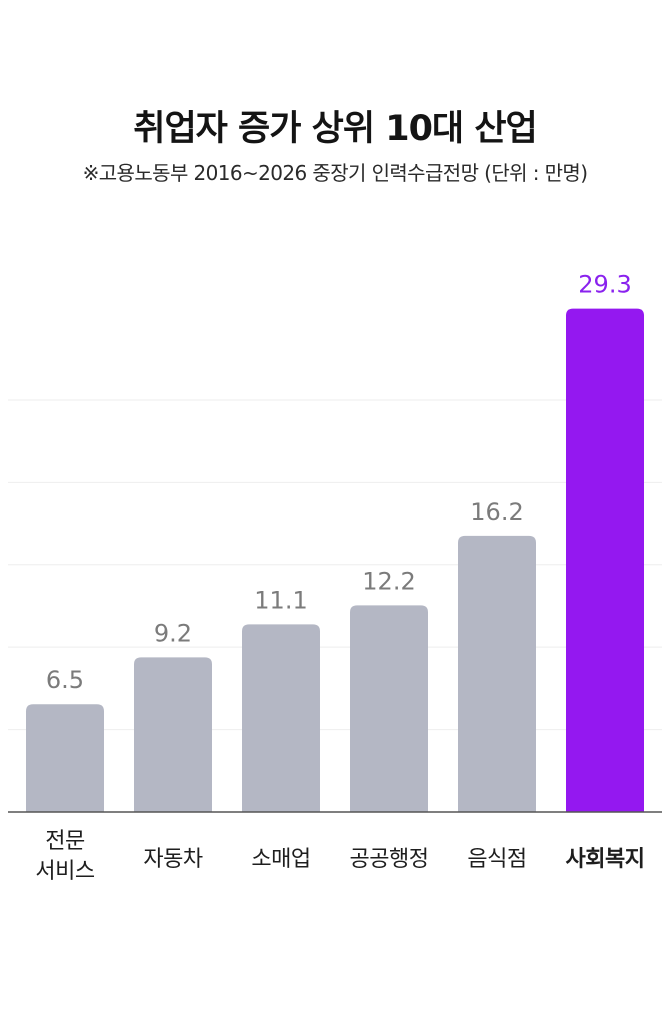 This screenshot has height=1014, width=670. What do you see at coordinates (496, 859) in the screenshot?
I see `category-label: 음식점` at bounding box center [496, 859].